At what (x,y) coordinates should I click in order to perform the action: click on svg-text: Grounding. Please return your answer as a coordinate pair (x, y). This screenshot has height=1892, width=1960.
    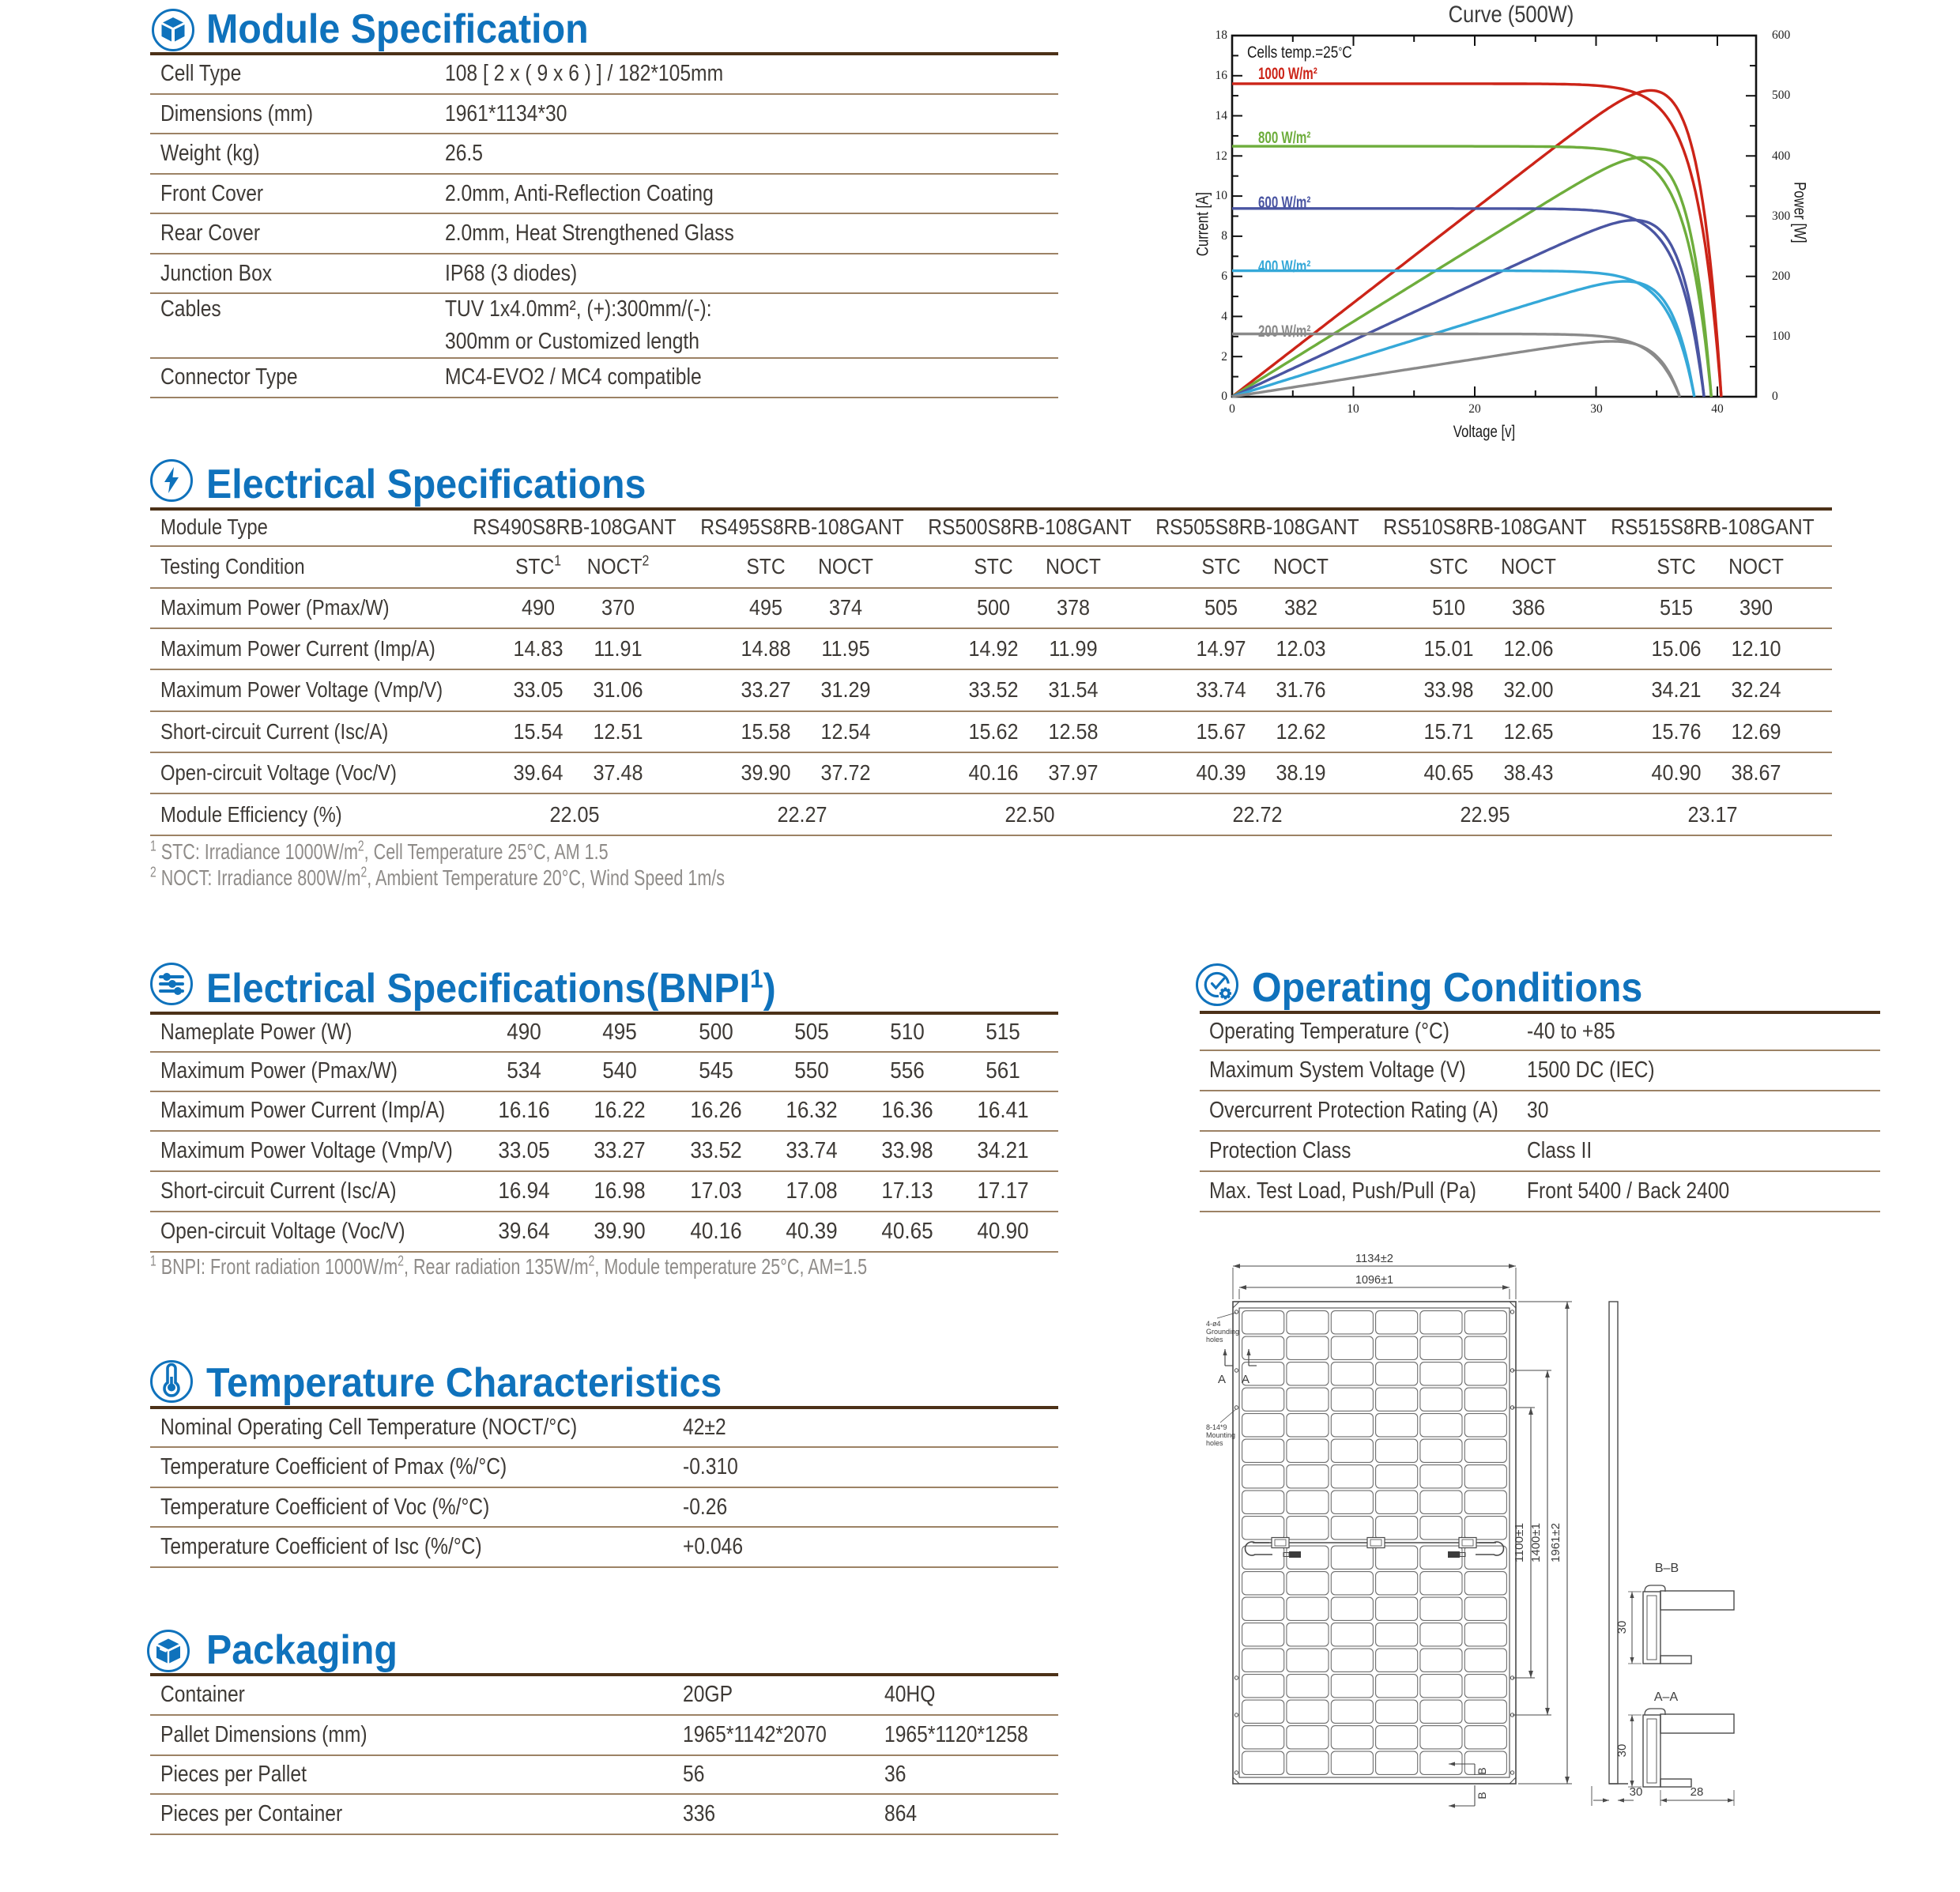
    Looking at the image, I should click on (1222, 1332).